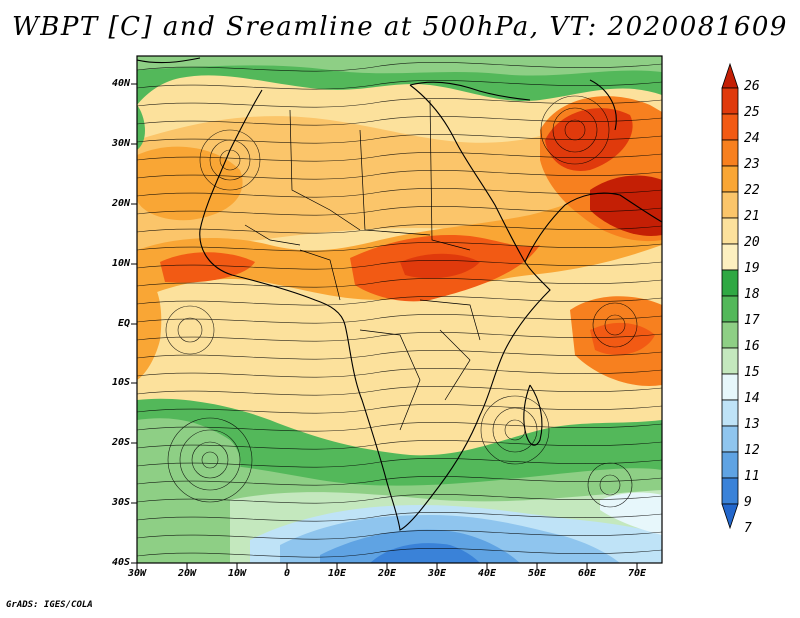 This screenshot has width=800, height=618. What do you see at coordinates (752, 476) in the screenshot?
I see `colorbar-label-11: 11` at bounding box center [752, 476].